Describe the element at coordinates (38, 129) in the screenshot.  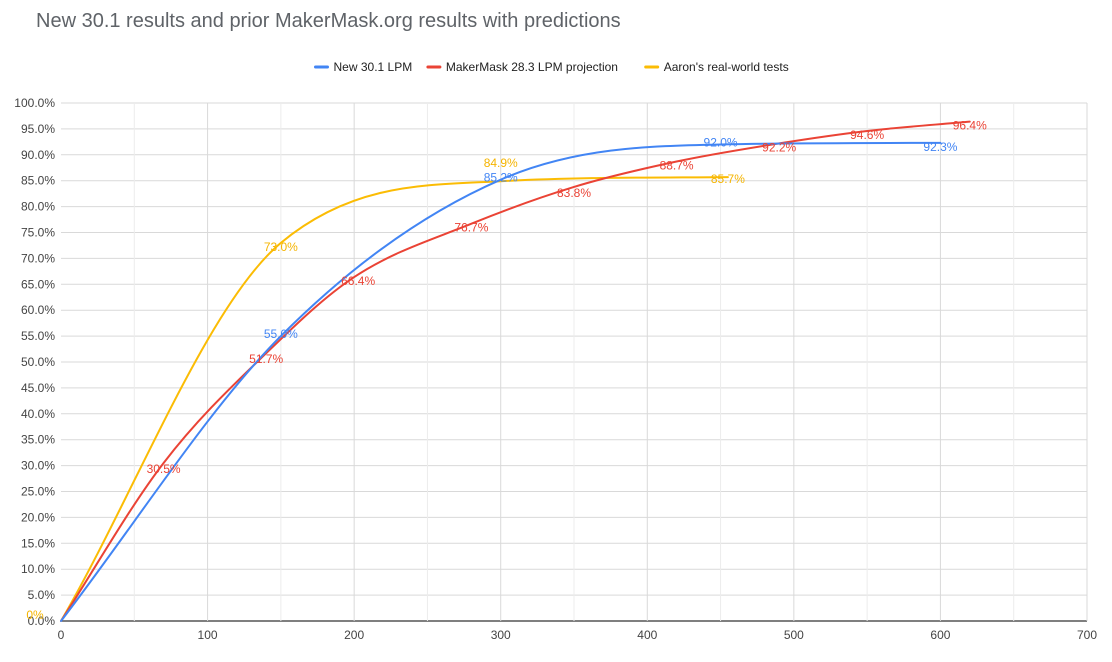
I see `y-tick-label: 95.0%` at that location.